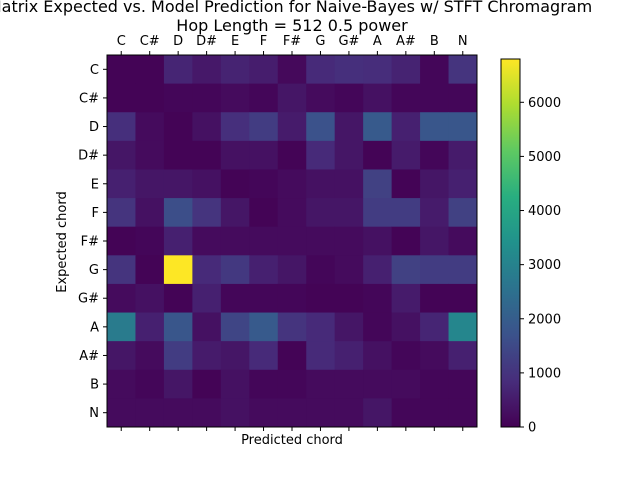 Image resolution: width=640 pixels, height=480 pixels. I want to click on y-tick-group: C C# D D# EF F# G G# A A# BN, so click(92, 242).